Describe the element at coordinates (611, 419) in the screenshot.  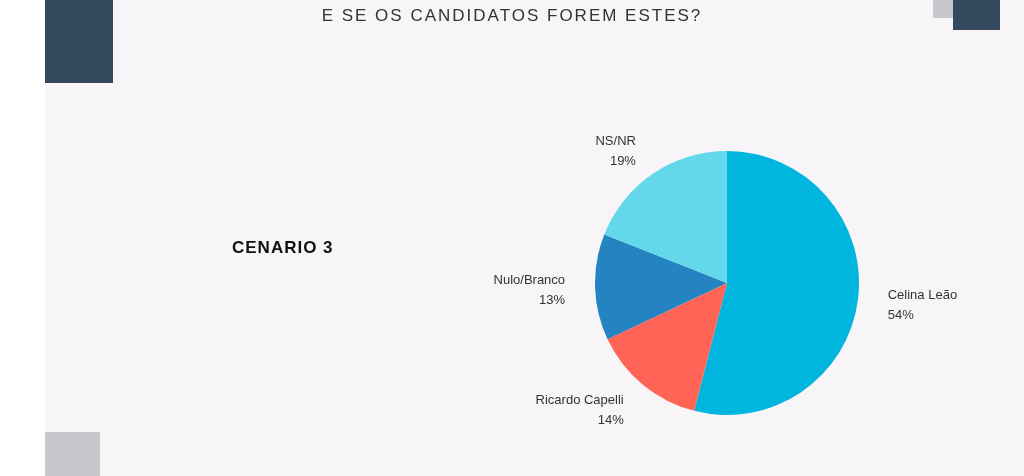
I see `data-label: 14%` at that location.